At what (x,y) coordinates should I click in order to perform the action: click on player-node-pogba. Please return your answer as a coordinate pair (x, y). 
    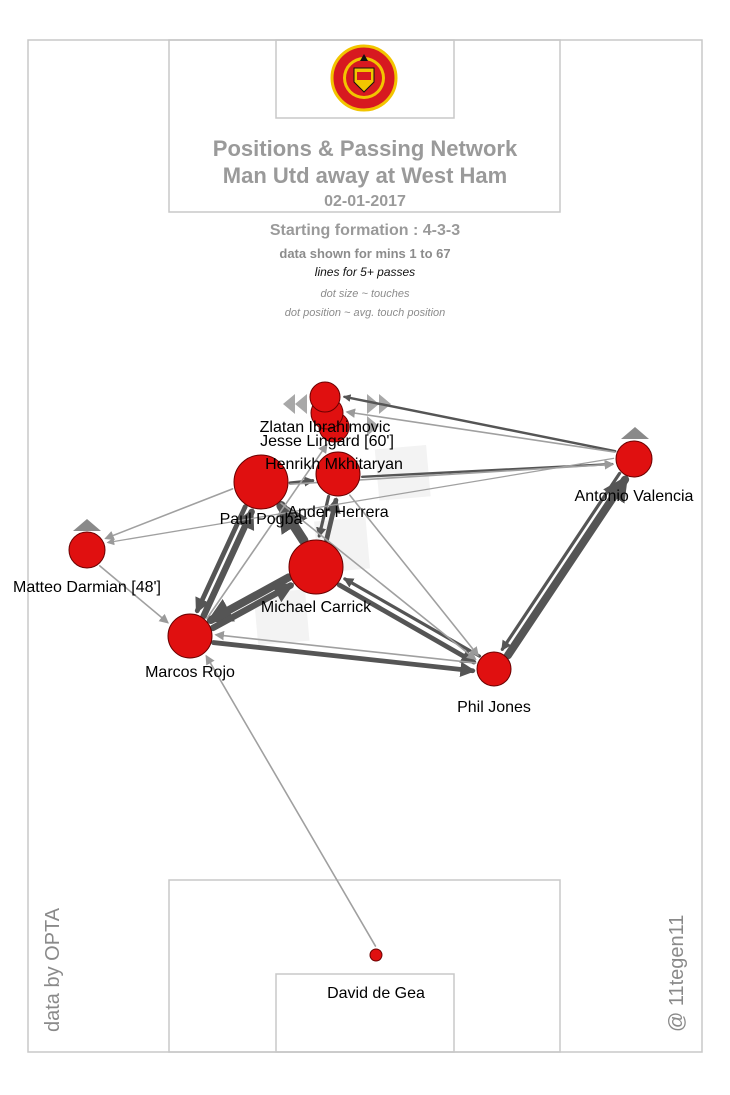
    Looking at the image, I should click on (261, 482).